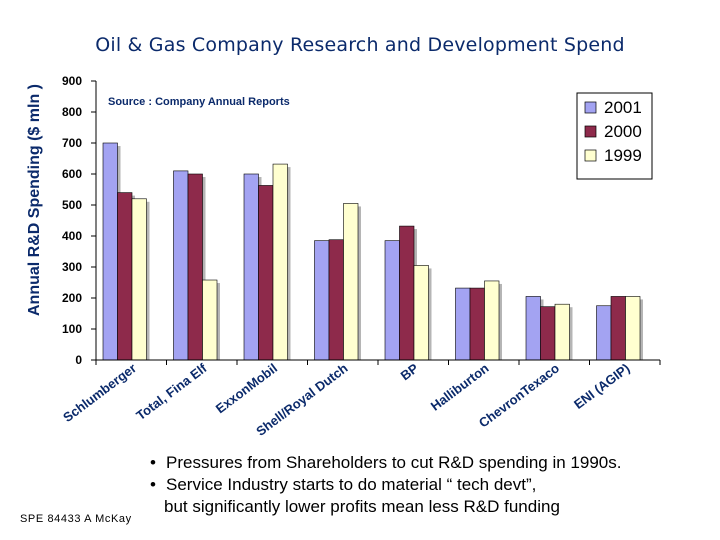 The width and height of the screenshot is (720, 540). What do you see at coordinates (623, 131) in the screenshot?
I see `legend-label-2000: 2000` at bounding box center [623, 131].